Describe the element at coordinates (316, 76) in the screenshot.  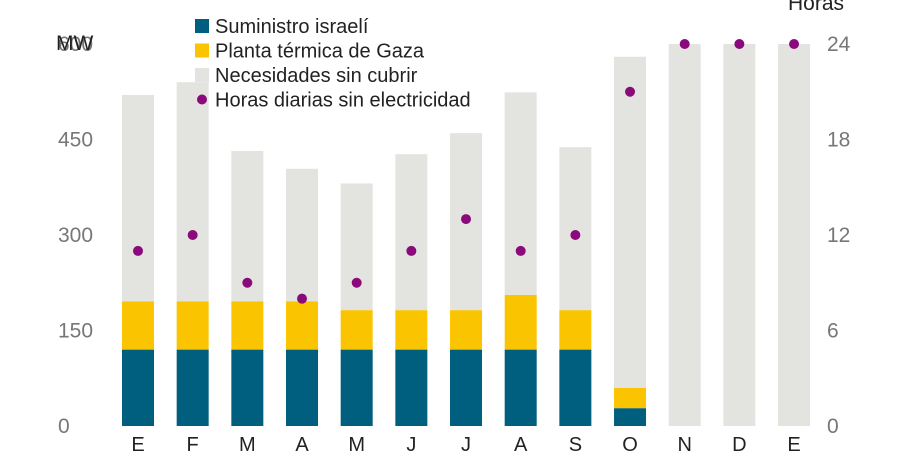
I see `legend-label: Necesidades sin cubrir` at that location.